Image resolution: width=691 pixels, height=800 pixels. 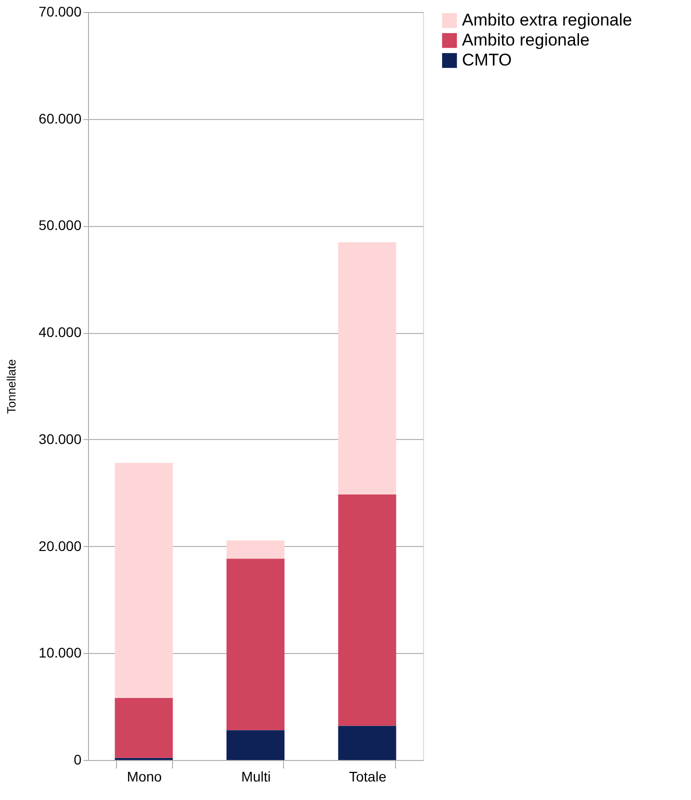 What do you see at coordinates (60, 332) in the screenshot?
I see `y-tick-label: 40.000` at bounding box center [60, 332].